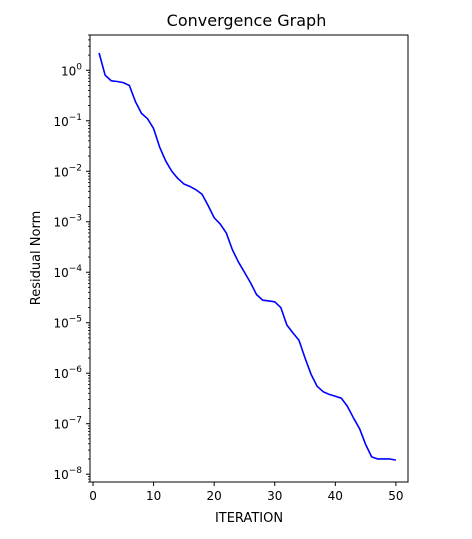 The height and width of the screenshot is (539, 472). What do you see at coordinates (274, 496) in the screenshot?
I see `x-tick-label: 30` at bounding box center [274, 496].